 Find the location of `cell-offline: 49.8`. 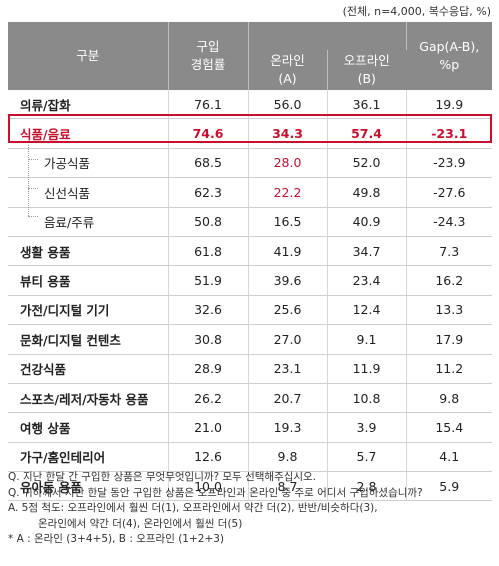

cell-offline: 49.8 is located at coordinates (367, 192).